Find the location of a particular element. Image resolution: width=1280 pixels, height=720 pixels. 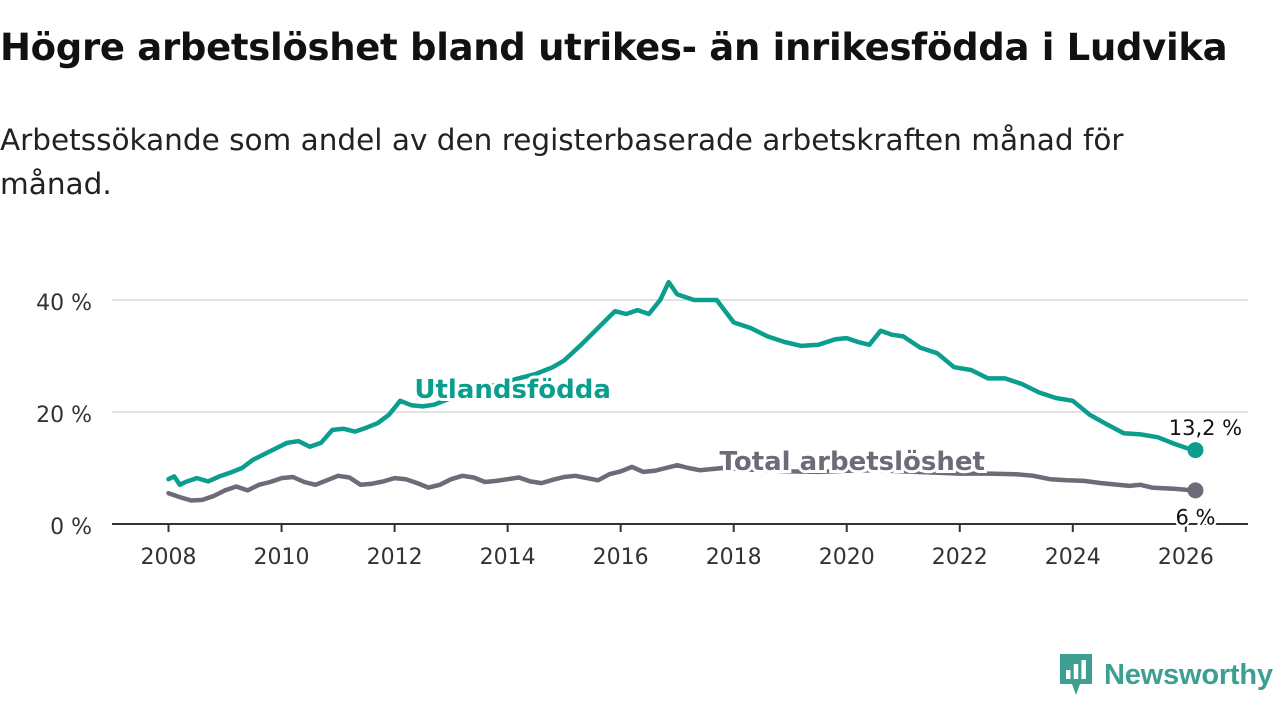

x-tick-label: 2024 is located at coordinates (1073, 557).